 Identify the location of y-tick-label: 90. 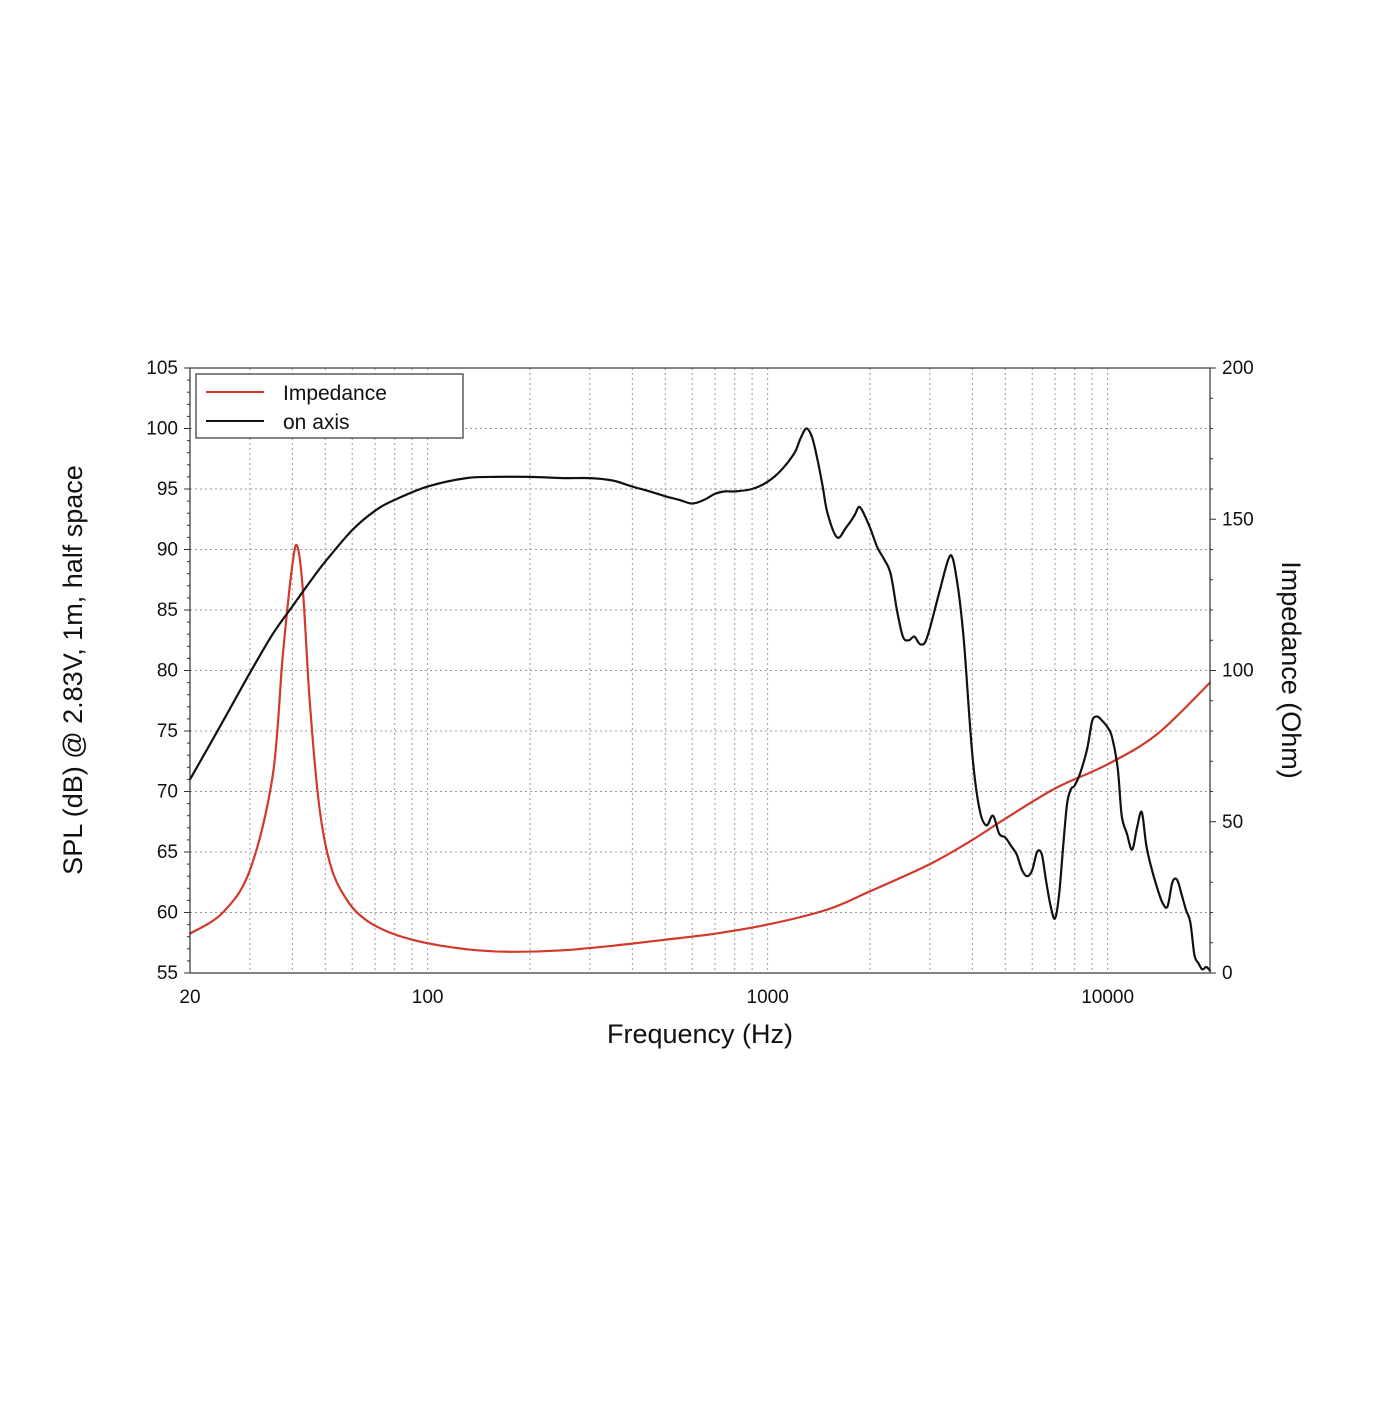
(167, 550).